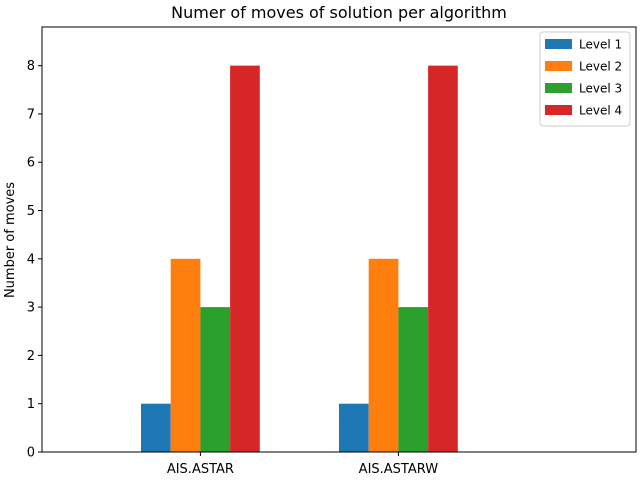 The image size is (640, 480). What do you see at coordinates (399, 469) in the screenshot?
I see `x-tick-label: AIS.ASTARW` at bounding box center [399, 469].